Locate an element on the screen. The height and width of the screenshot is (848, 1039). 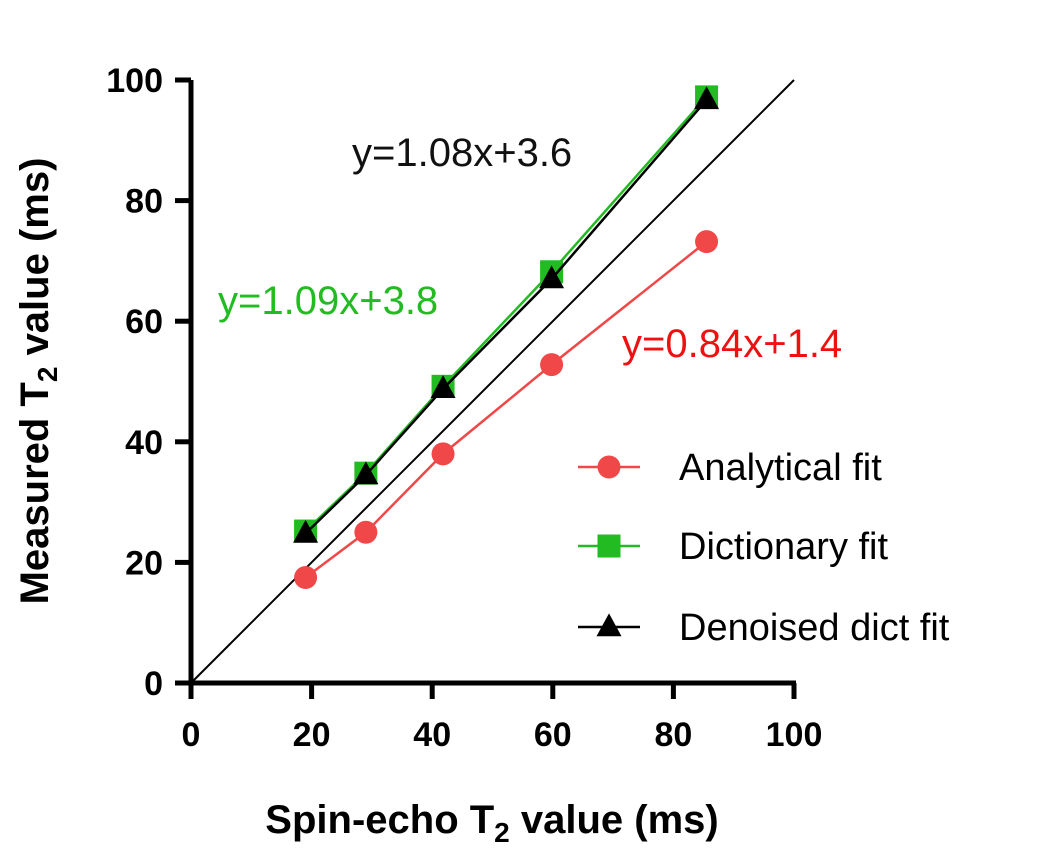
x-tick-label: 20 is located at coordinates (312, 735).